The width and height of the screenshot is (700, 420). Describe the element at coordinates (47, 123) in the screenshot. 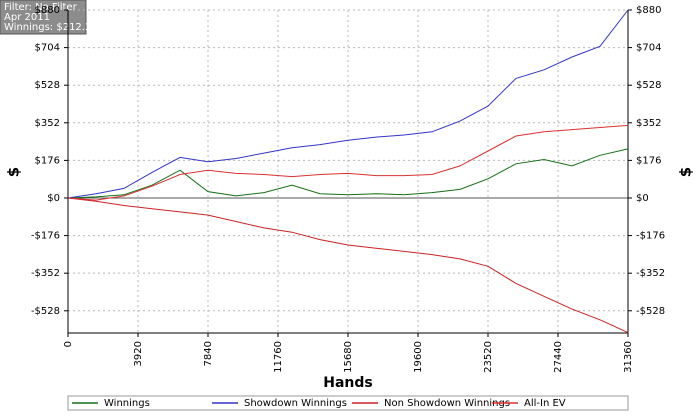

I see `y-tick-label: $352` at that location.